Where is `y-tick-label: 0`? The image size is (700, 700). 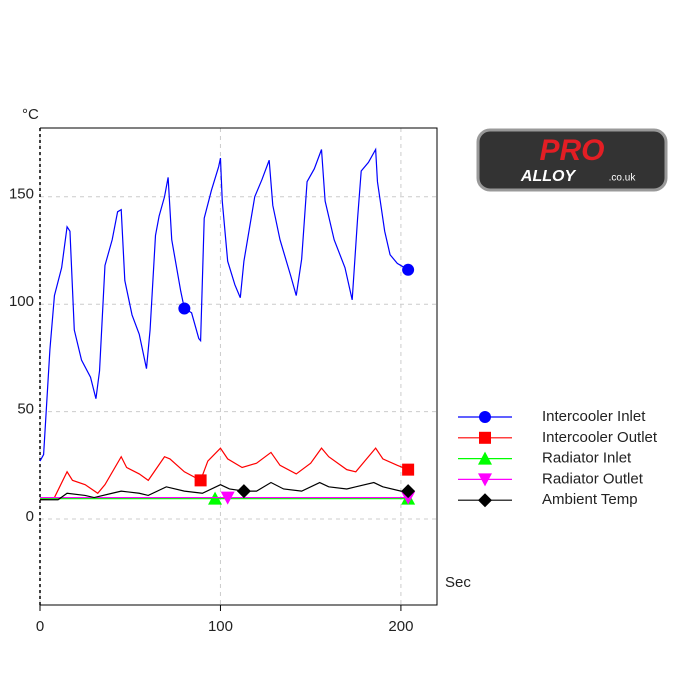 y-tick-label: 0 is located at coordinates (30, 516).